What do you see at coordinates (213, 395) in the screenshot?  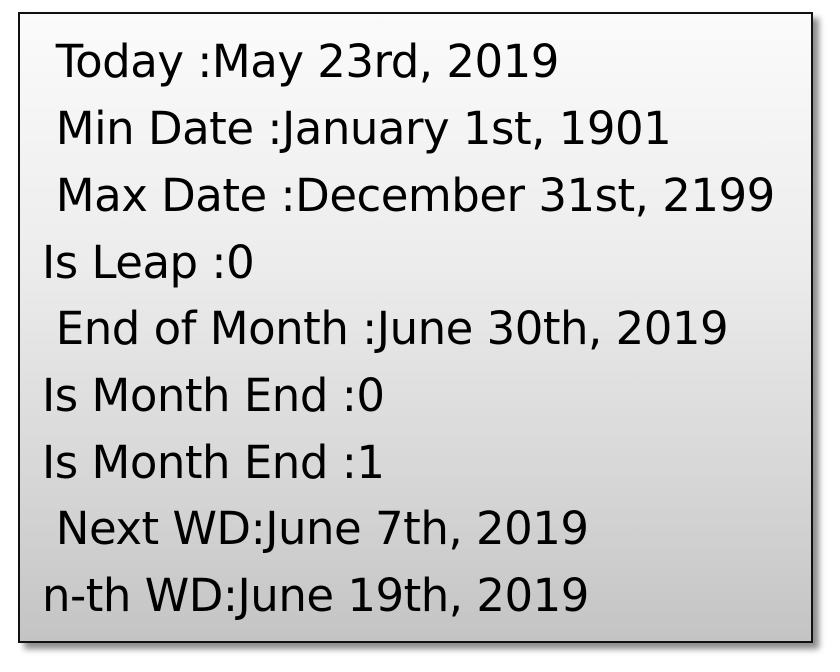 I see `output-line-is-month-end-1: Is Month End :0` at bounding box center [213, 395].